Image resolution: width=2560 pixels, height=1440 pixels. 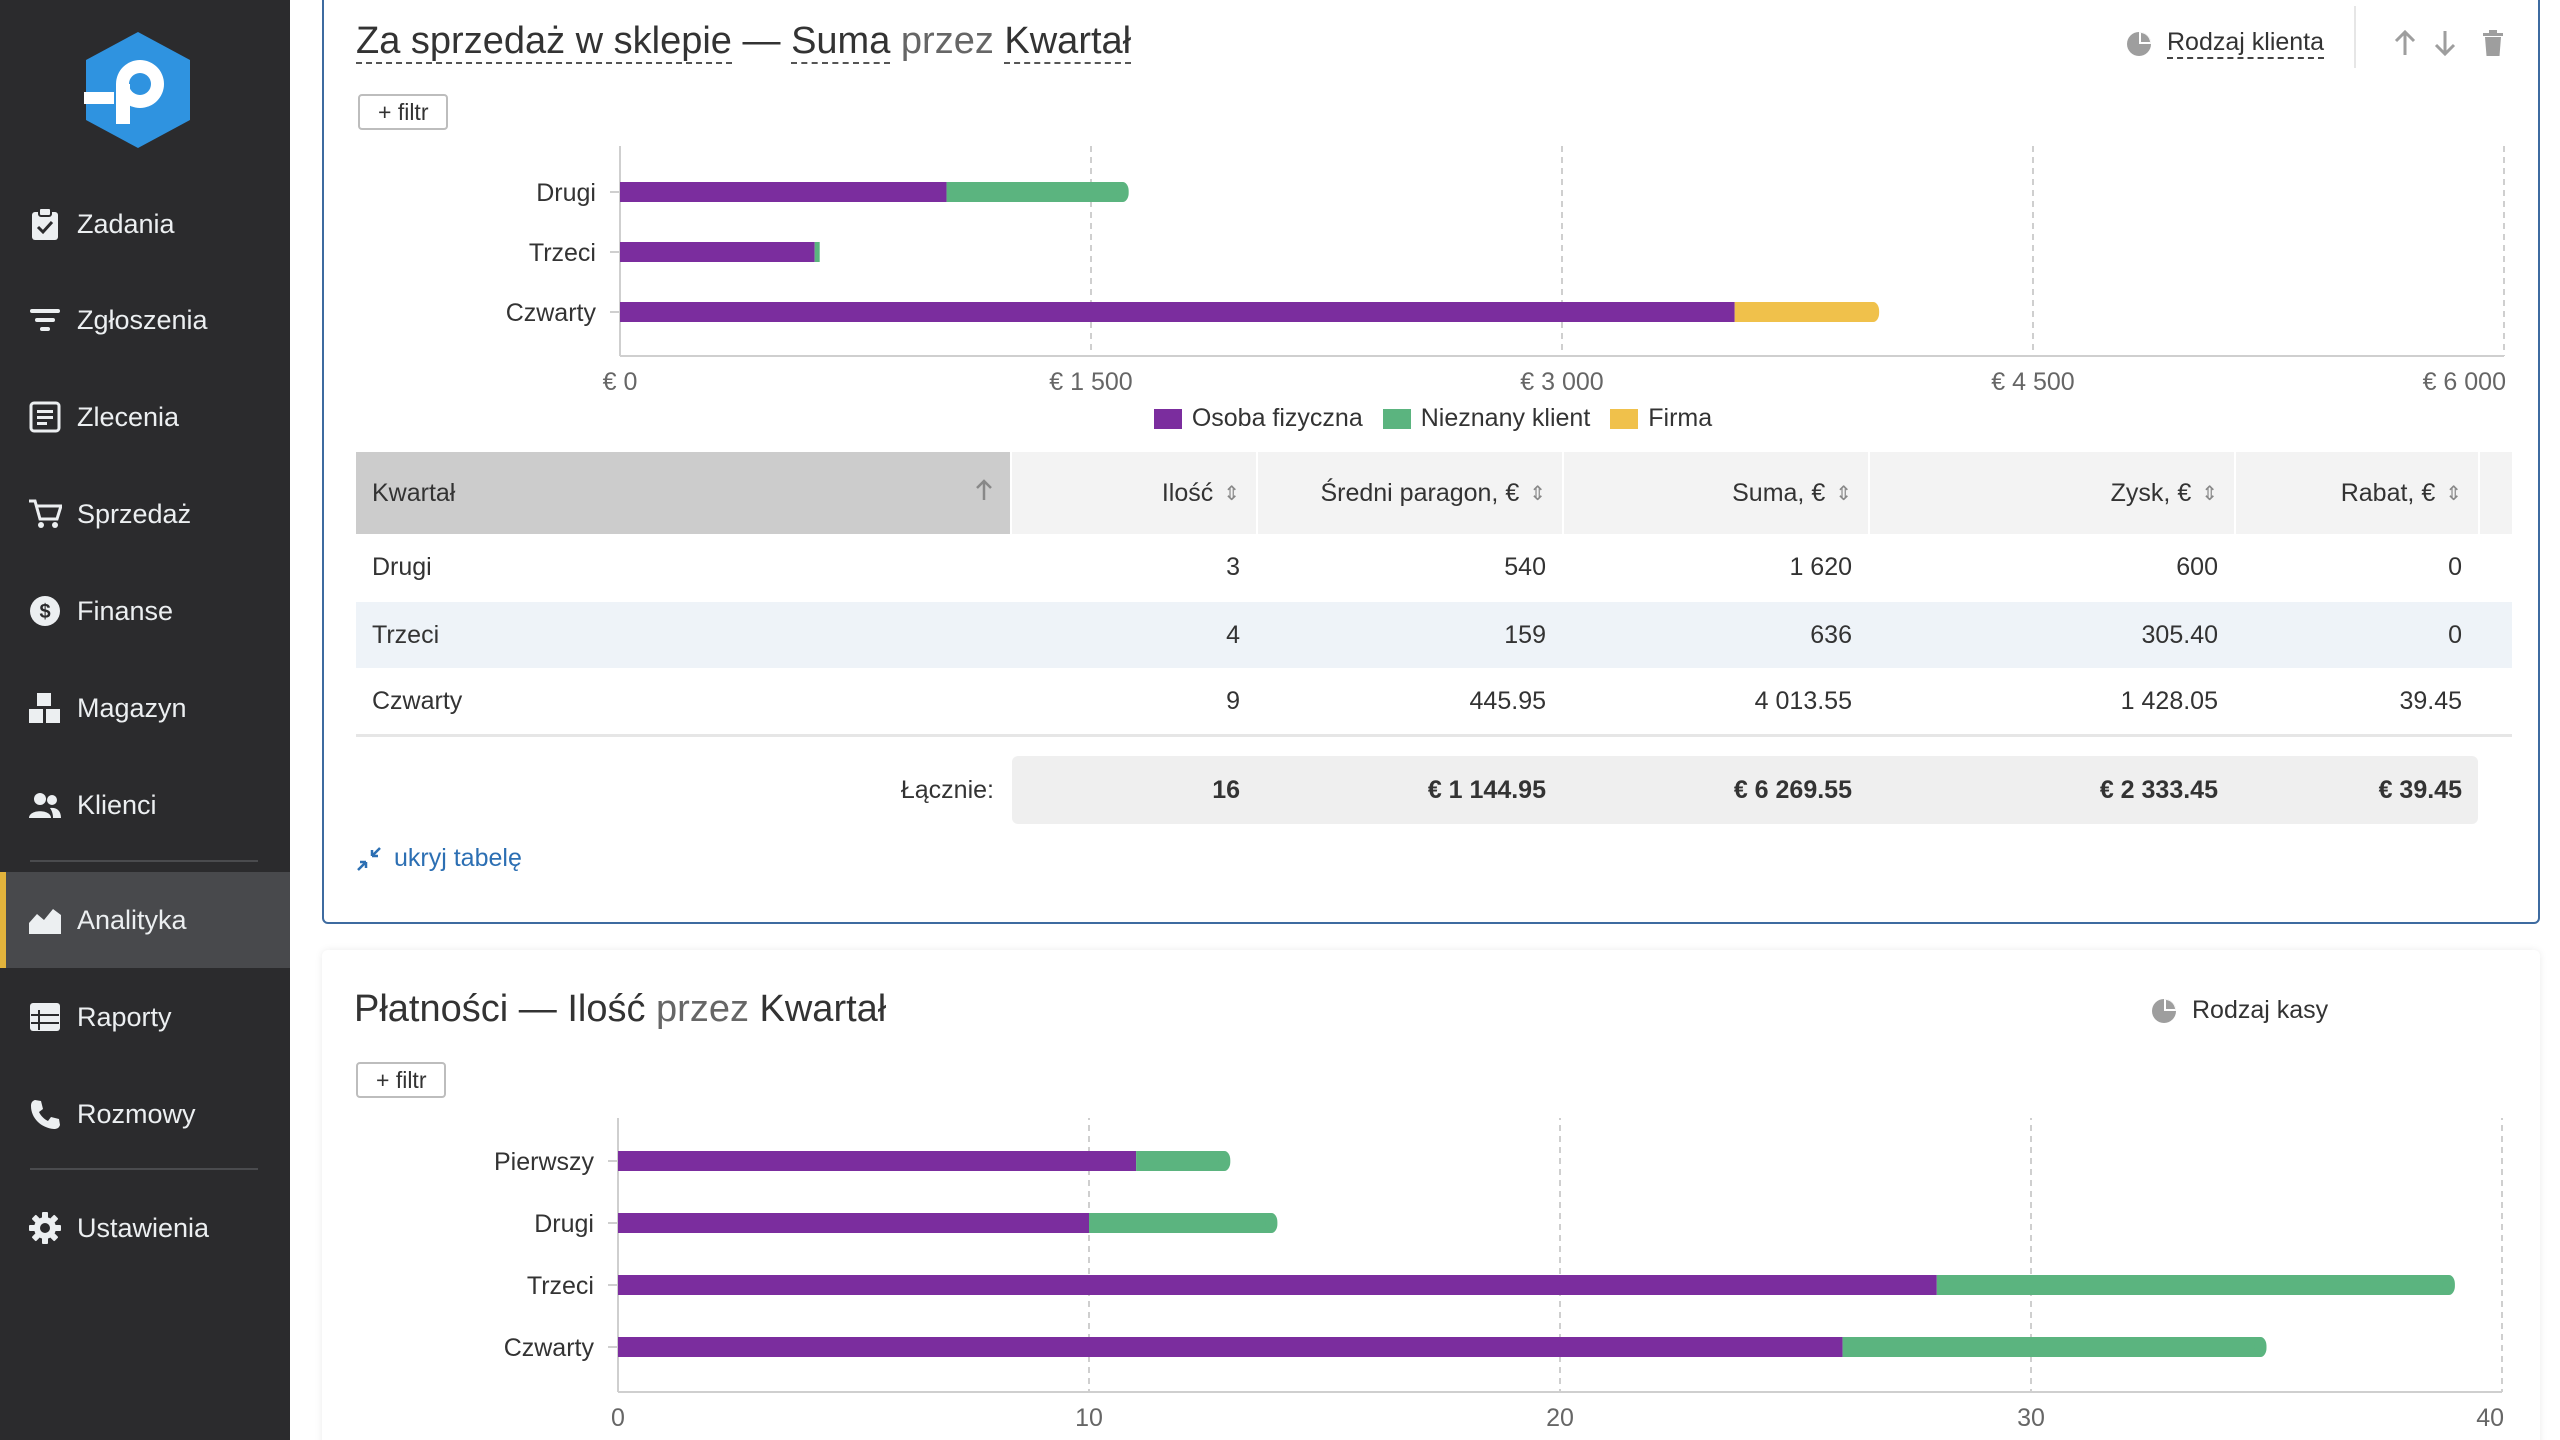 I want to click on sidebar-item-zgloszenia: Zgłoszenia, so click(x=145, y=320).